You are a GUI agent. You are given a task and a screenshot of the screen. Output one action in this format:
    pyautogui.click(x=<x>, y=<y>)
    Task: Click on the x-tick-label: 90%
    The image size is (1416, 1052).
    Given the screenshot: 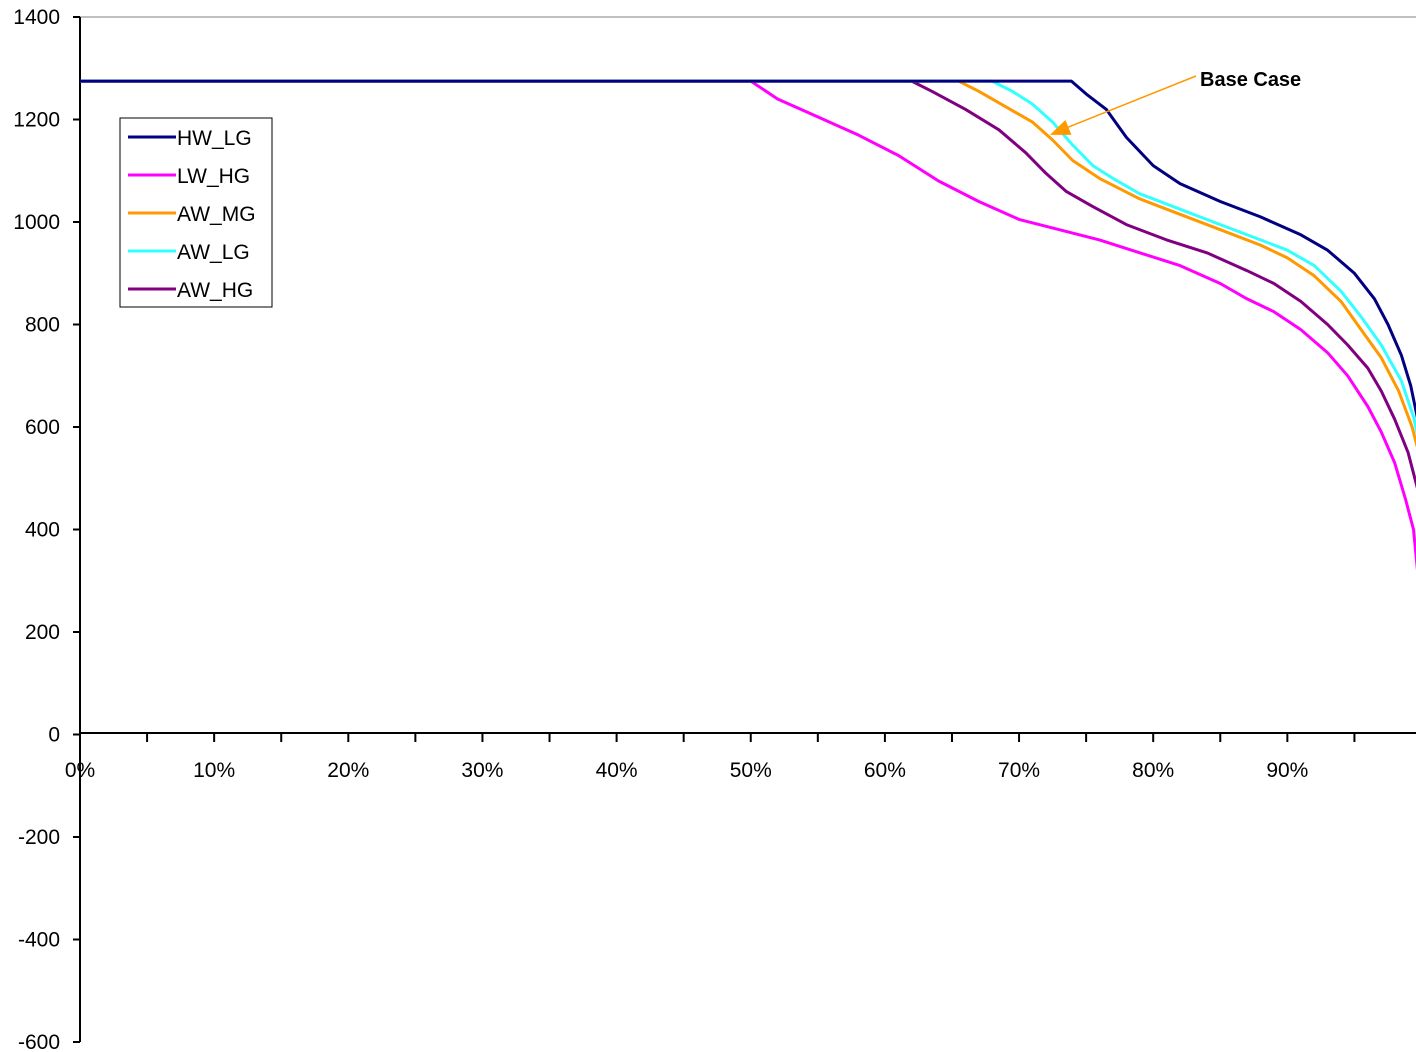 What is the action you would take?
    pyautogui.click(x=1287, y=770)
    